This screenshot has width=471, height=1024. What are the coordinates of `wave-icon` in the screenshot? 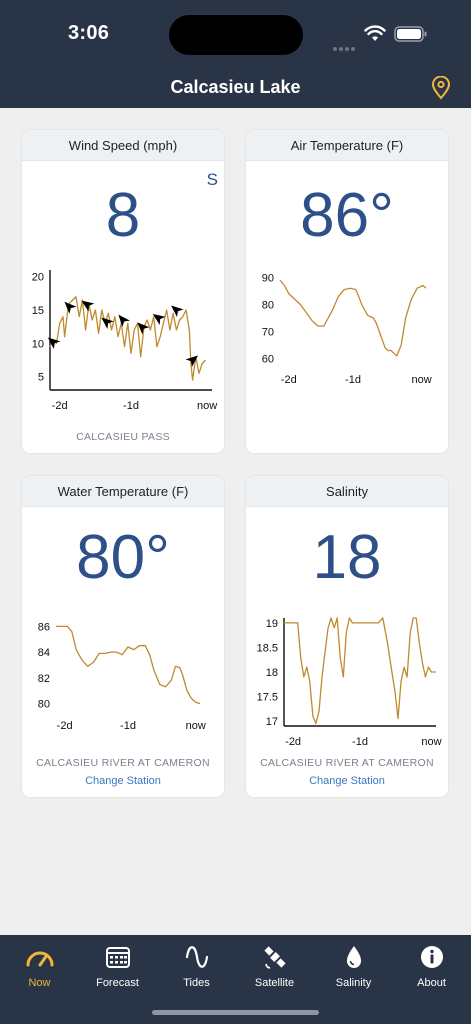 It's located at (196, 957).